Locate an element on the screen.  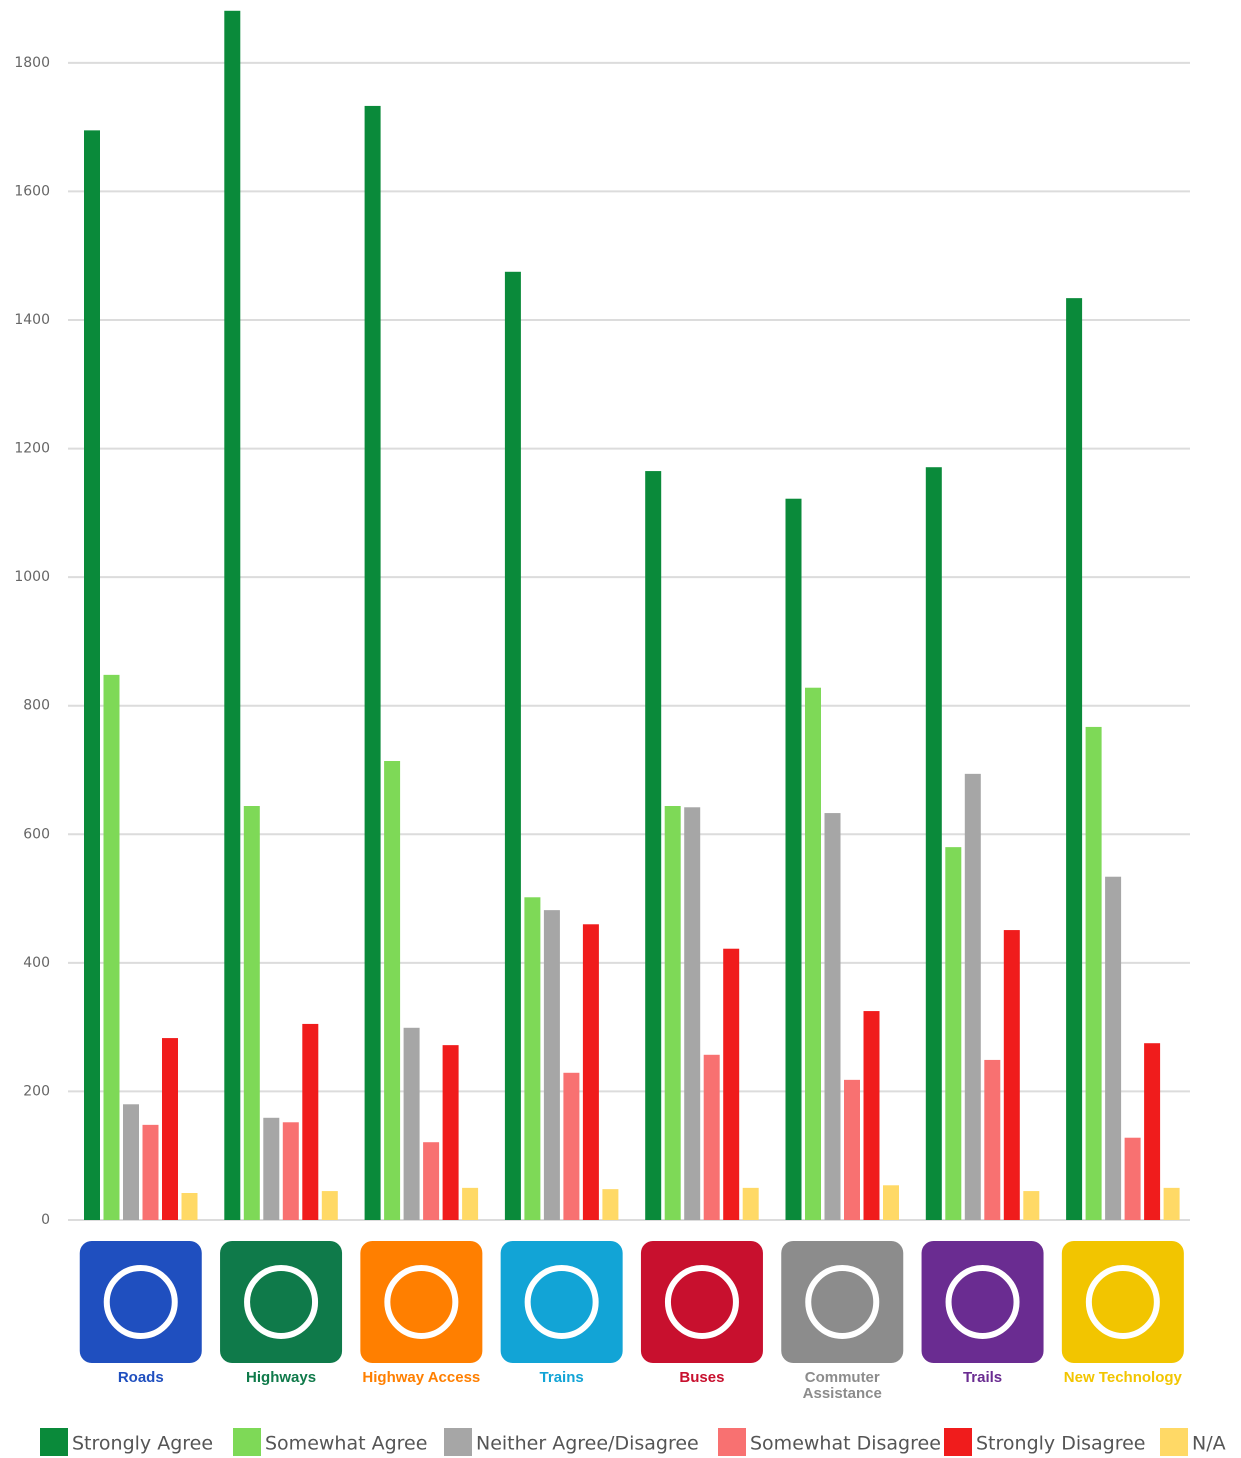
legend-label: Neither Agree/Disagree is located at coordinates (587, 1444).